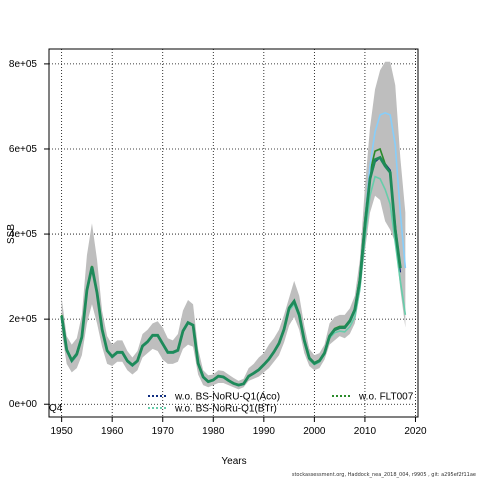  I want to click on legend-item-1: w.o. BS-NoRu-Q1(BTr), so click(212, 409).